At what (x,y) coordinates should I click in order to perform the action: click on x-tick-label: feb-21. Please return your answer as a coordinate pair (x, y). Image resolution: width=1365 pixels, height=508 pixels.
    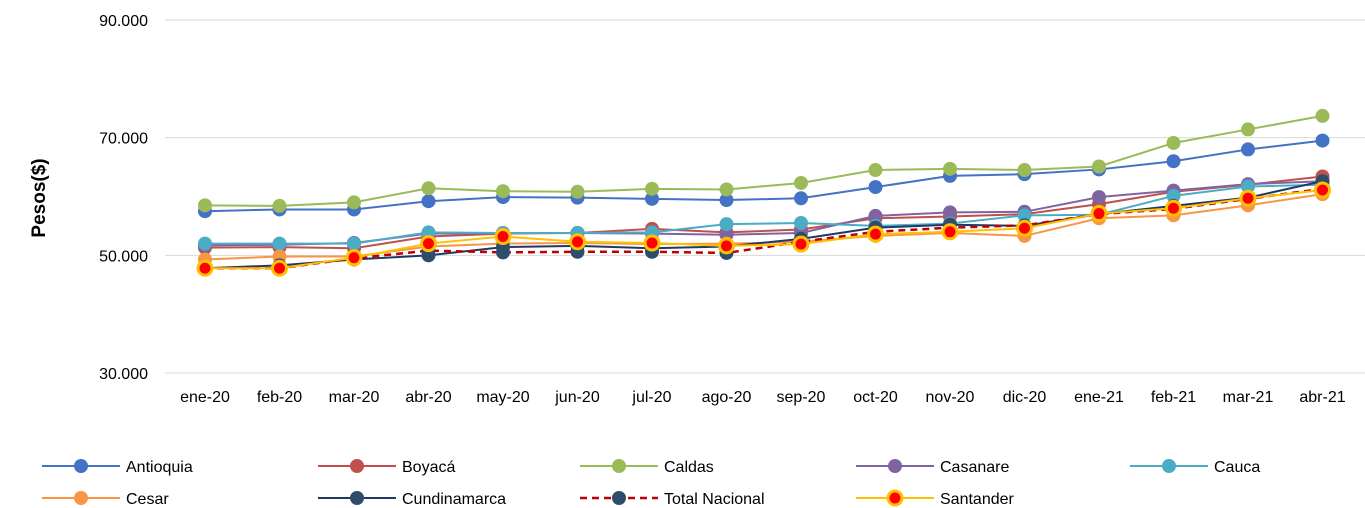
    Looking at the image, I should click on (1173, 397).